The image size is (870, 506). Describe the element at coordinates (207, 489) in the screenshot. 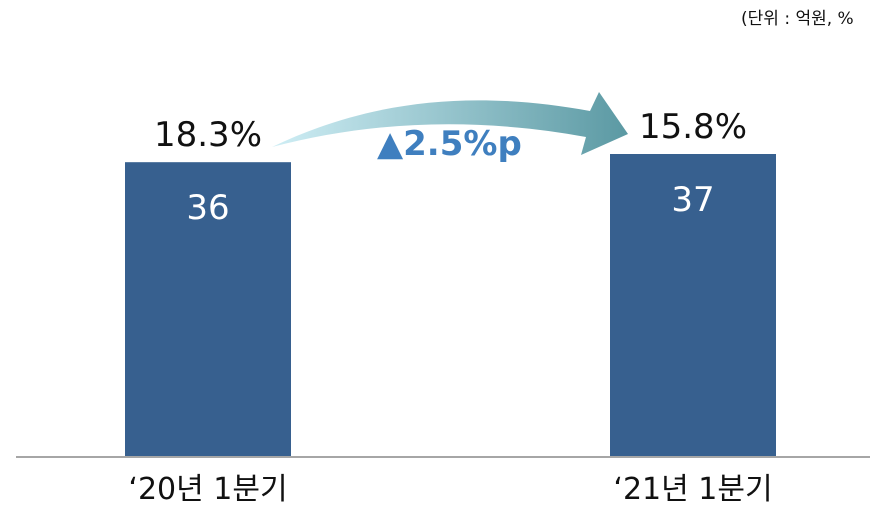

I see `category-label-1: ‘20년 1분기` at that location.